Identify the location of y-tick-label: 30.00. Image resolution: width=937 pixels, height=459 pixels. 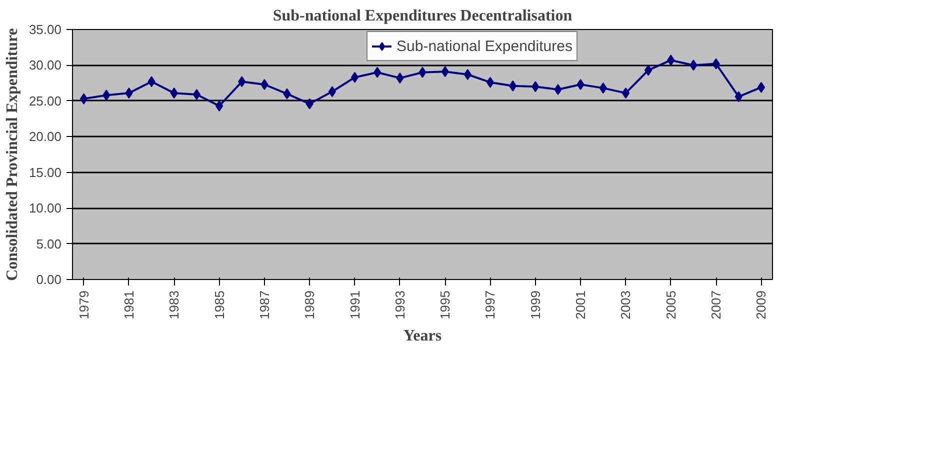
(45, 65).